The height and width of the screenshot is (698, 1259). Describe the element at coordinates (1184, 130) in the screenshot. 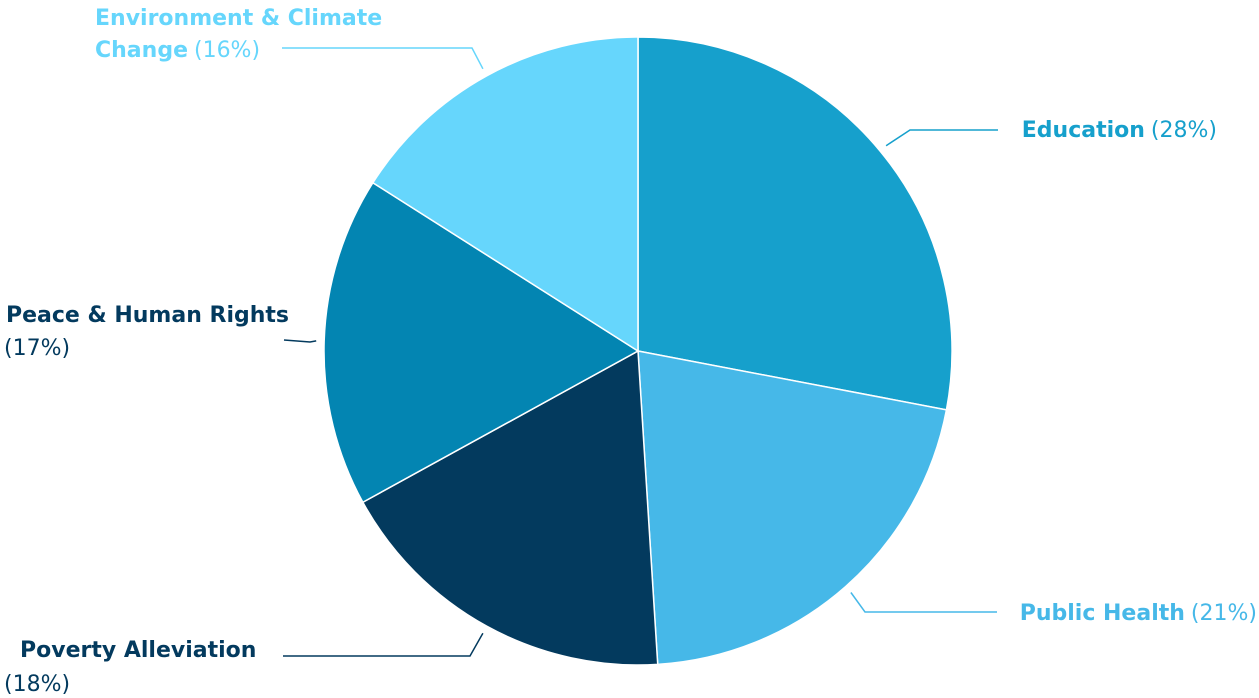

I see `label-education-pct: (28%)` at that location.